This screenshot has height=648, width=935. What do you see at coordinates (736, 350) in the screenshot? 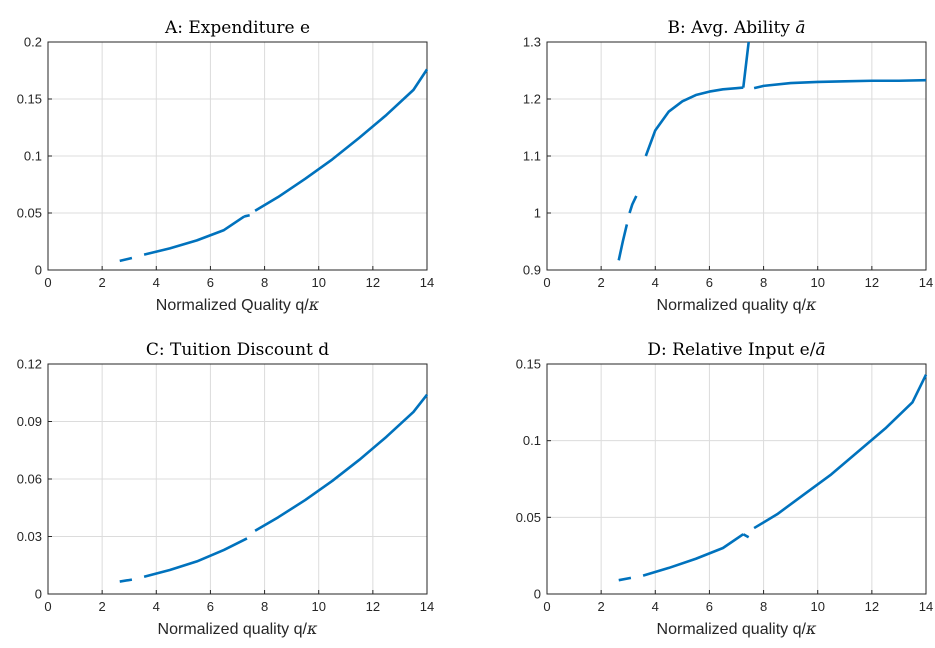
I see `panel-d-title: D: Relative Input e/ā` at bounding box center [736, 350].